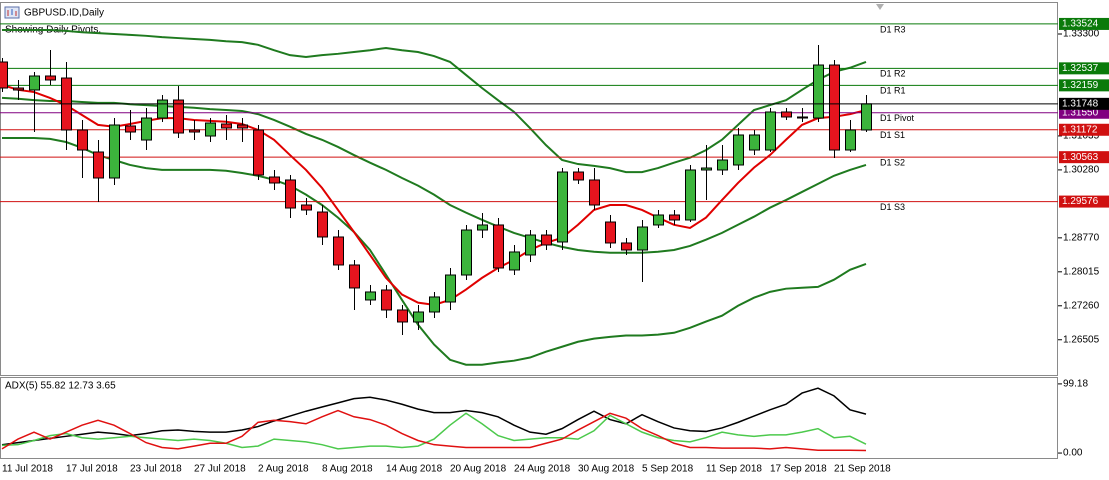 This screenshot has height=480, width=1109. I want to click on pivot-name: D1 R1, so click(893, 91).